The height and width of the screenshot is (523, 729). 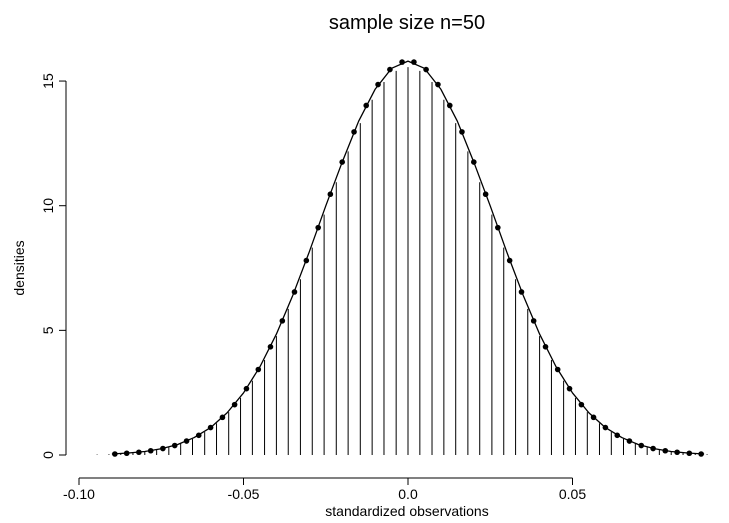 I want to click on x-tick-label: 0.05, so click(x=572, y=494).